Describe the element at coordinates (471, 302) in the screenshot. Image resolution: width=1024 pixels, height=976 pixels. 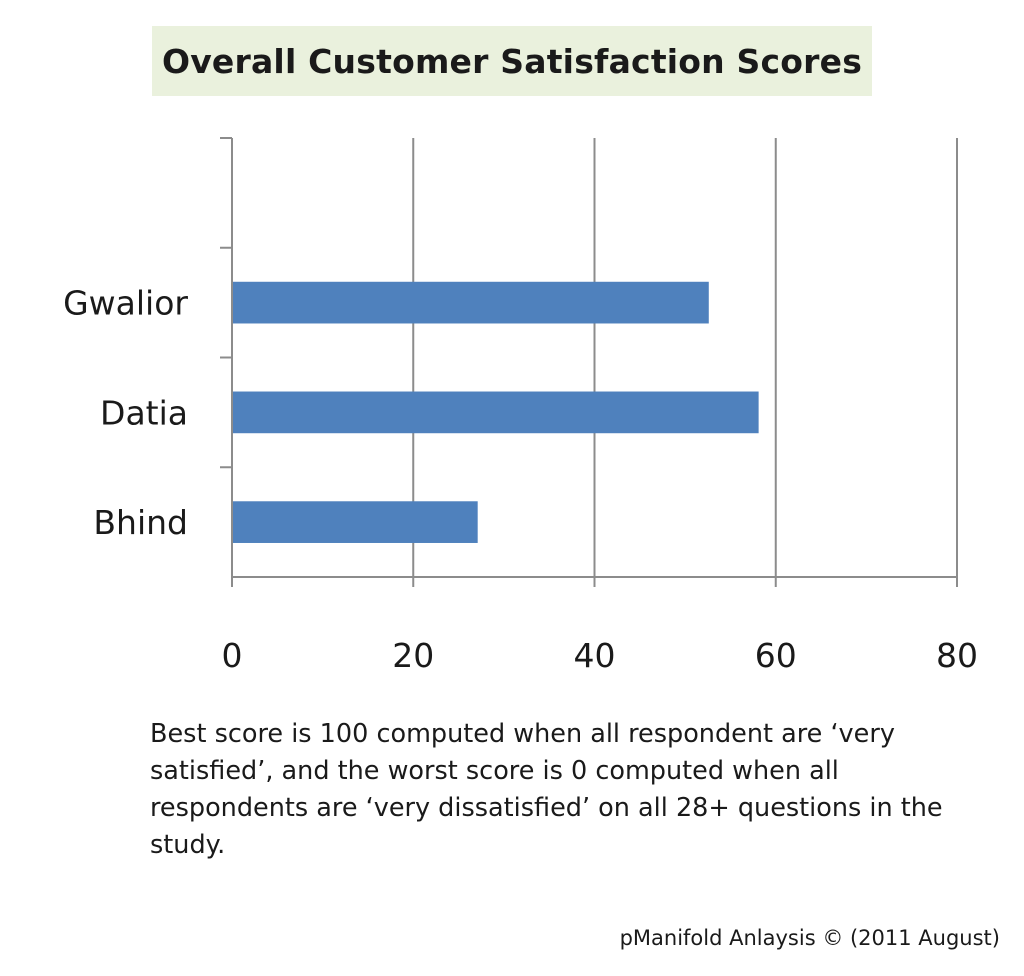
I see `bar-gwalior` at that location.